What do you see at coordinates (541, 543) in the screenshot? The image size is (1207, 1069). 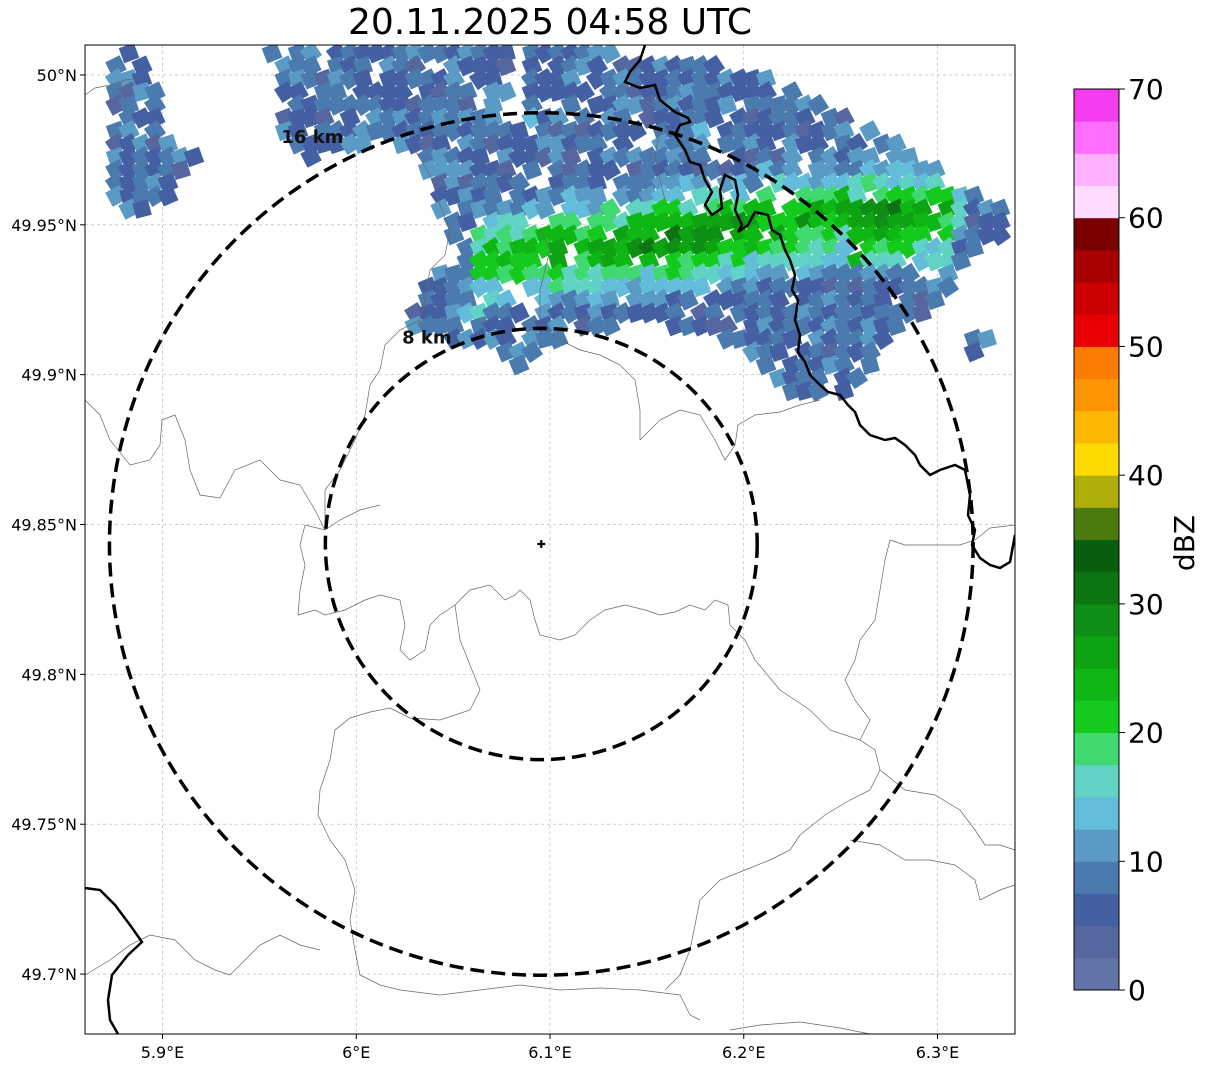 I see `radar-site-marker` at bounding box center [541, 543].